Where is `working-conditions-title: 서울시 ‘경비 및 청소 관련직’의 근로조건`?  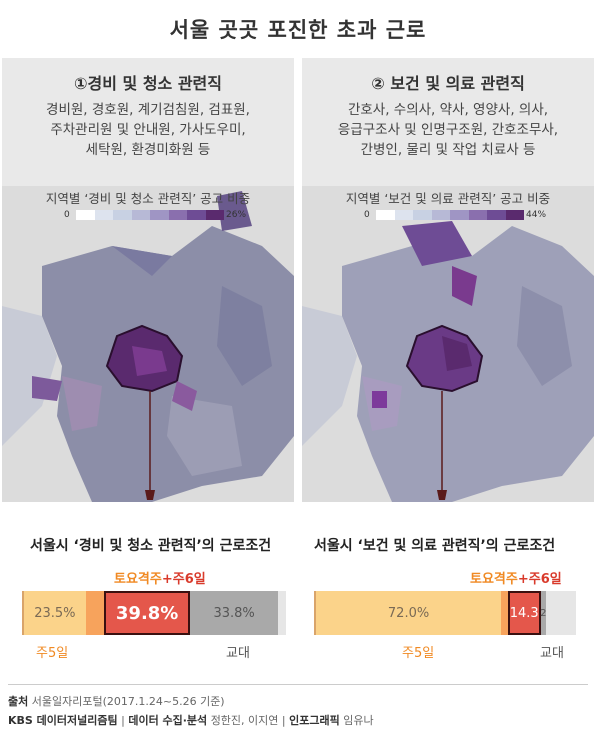 working-conditions-title: 서울시 ‘경비 및 청소 관련직’의 근로조건 is located at coordinates (151, 546).